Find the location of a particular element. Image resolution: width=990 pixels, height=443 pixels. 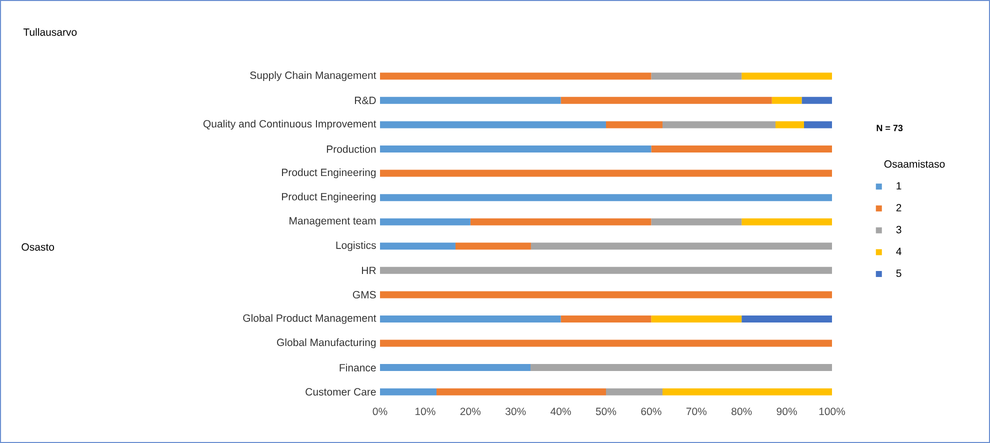

legend-label: 3 is located at coordinates (899, 230).